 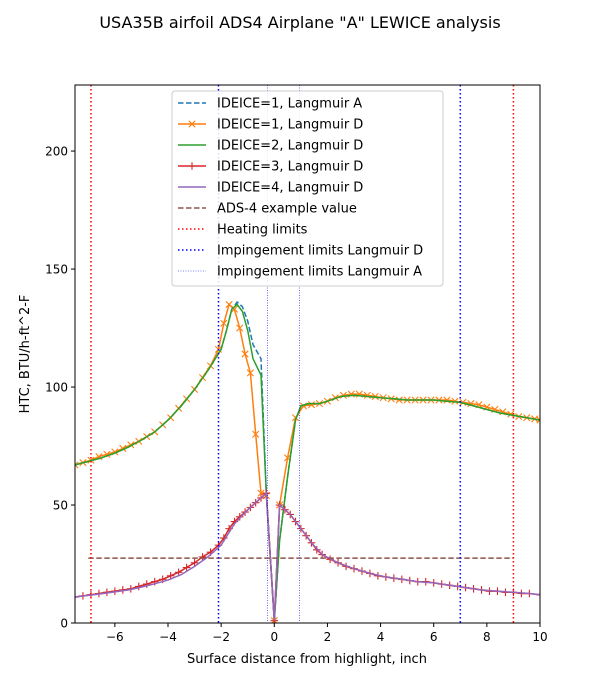 What do you see at coordinates (287, 209) in the screenshot?
I see `legend-label: ADS-4 example value` at bounding box center [287, 209].